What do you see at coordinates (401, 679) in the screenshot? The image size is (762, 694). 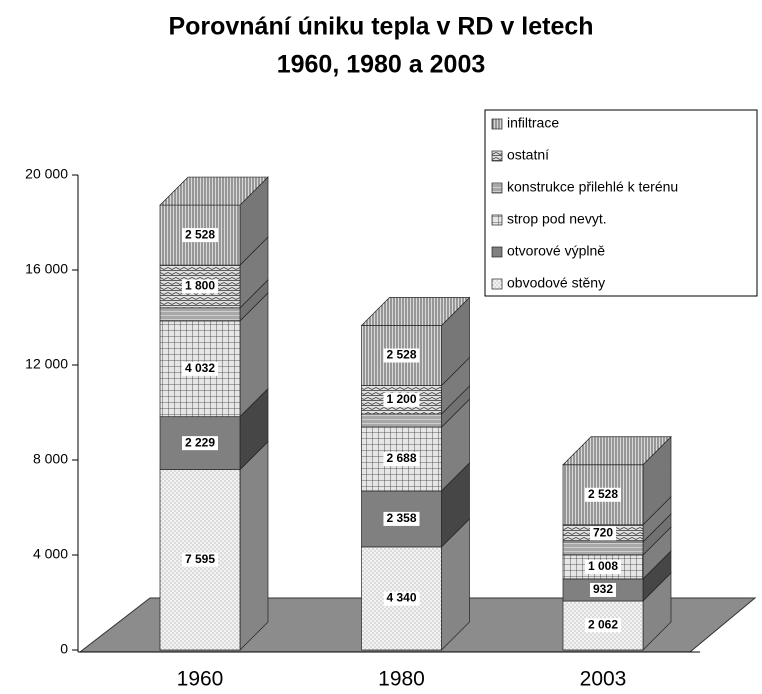 I see `x-tick-label: 1980` at bounding box center [401, 679].